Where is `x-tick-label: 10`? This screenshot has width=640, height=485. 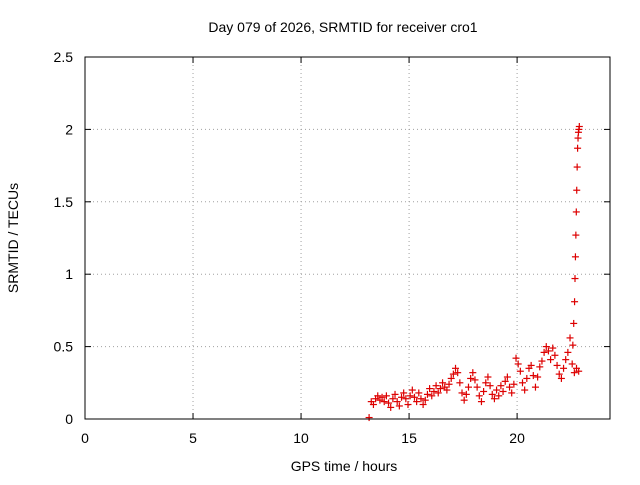
x-tick-label: 10 is located at coordinates (301, 438).